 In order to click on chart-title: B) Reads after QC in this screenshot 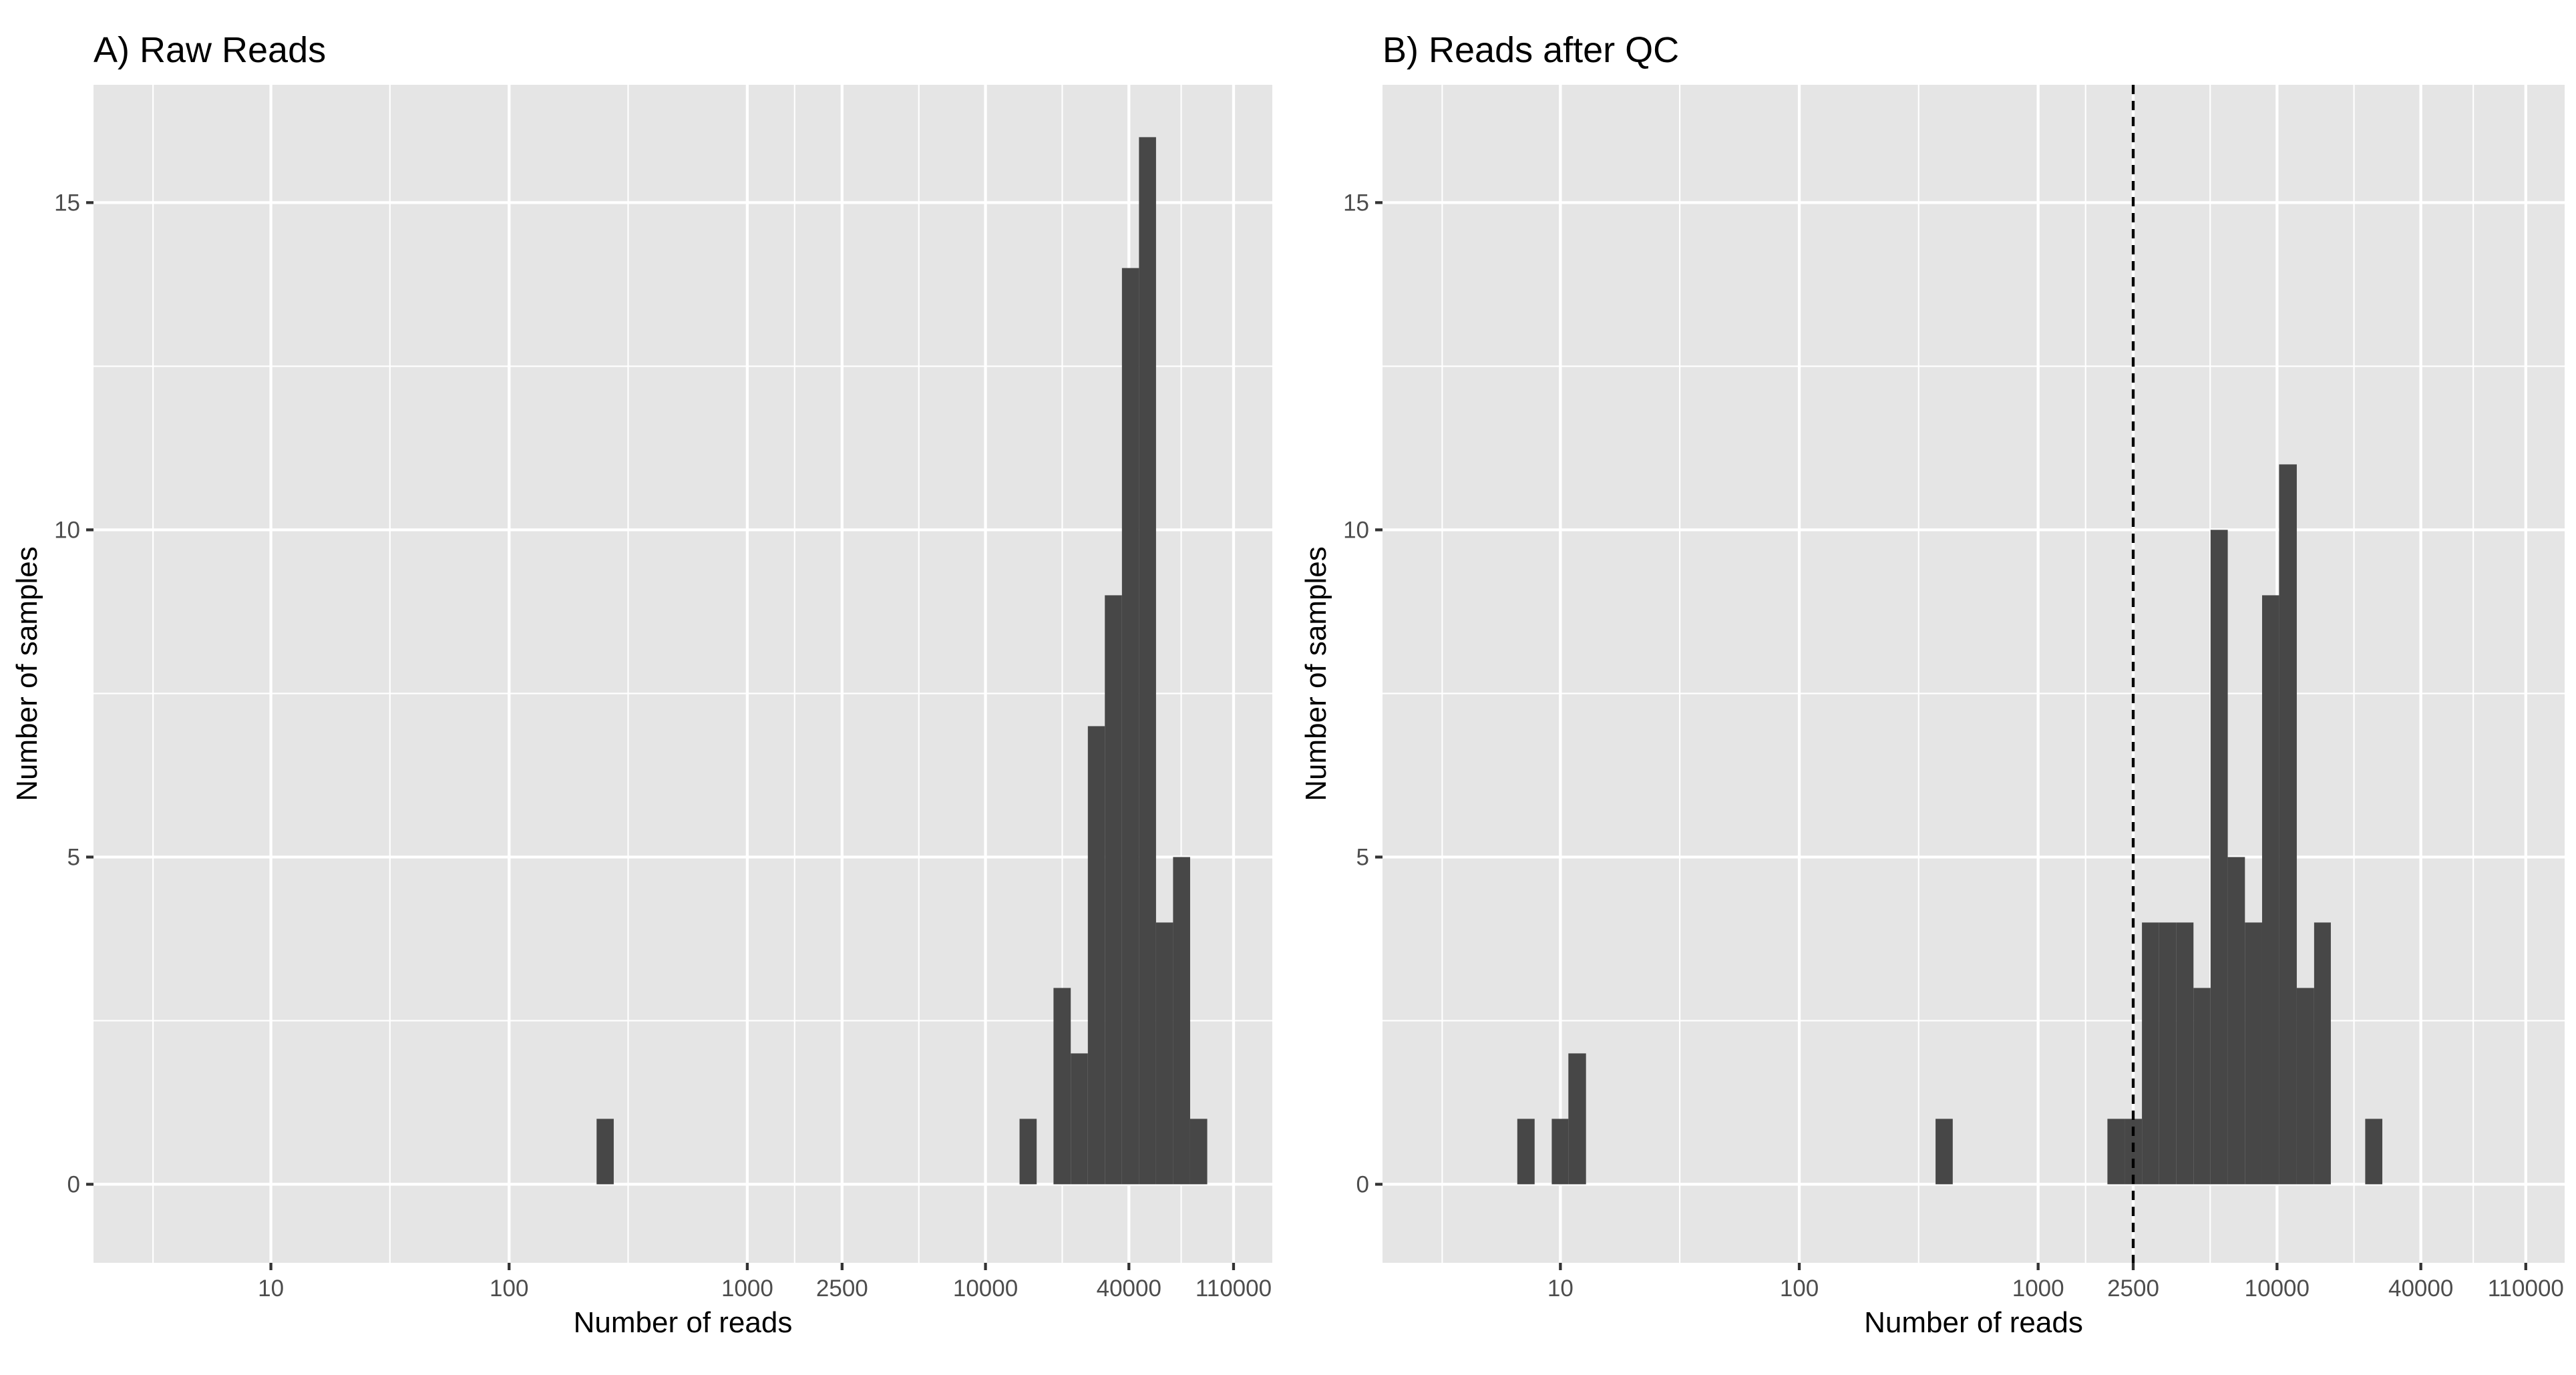, I will do `click(1531, 50)`.